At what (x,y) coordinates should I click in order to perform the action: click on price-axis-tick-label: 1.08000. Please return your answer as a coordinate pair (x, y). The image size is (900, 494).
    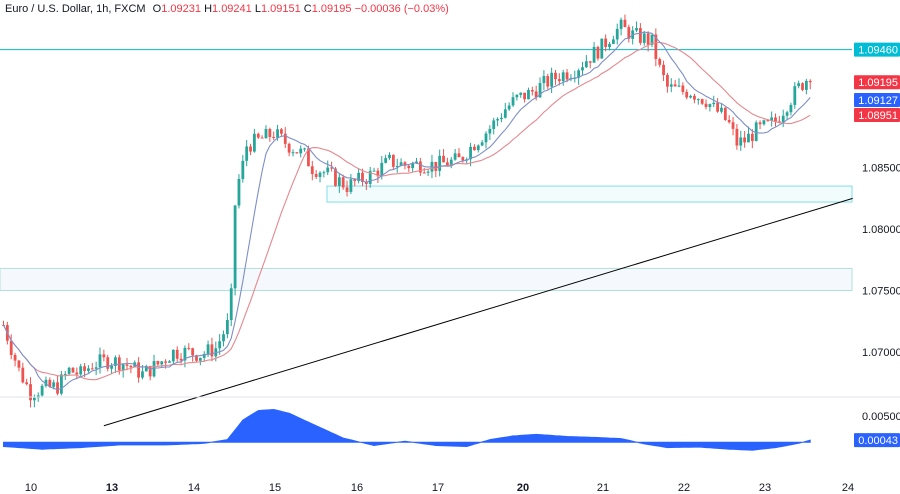
    Looking at the image, I should click on (881, 230).